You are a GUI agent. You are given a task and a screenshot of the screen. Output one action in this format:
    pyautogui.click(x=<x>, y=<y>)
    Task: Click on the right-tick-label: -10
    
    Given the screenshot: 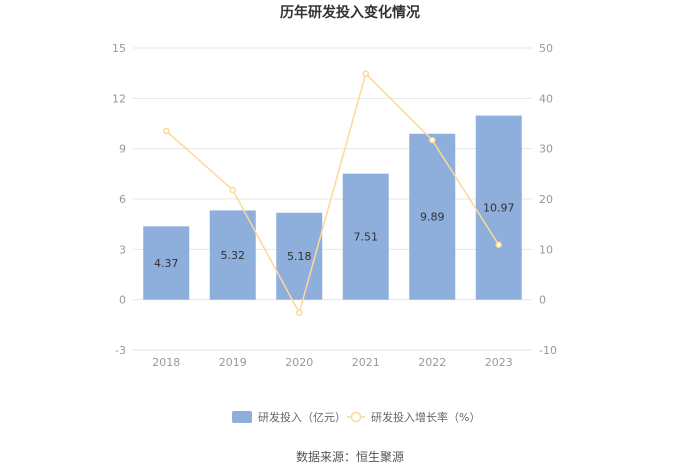 What is the action you would take?
    pyautogui.click(x=548, y=350)
    